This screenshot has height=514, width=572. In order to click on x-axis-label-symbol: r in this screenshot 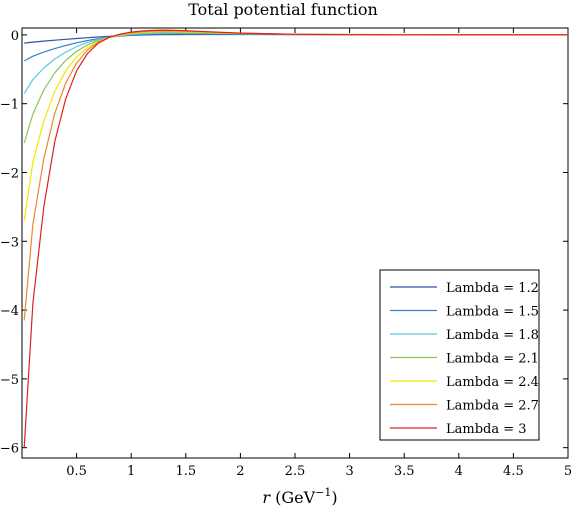, I will do `click(266, 497)`.